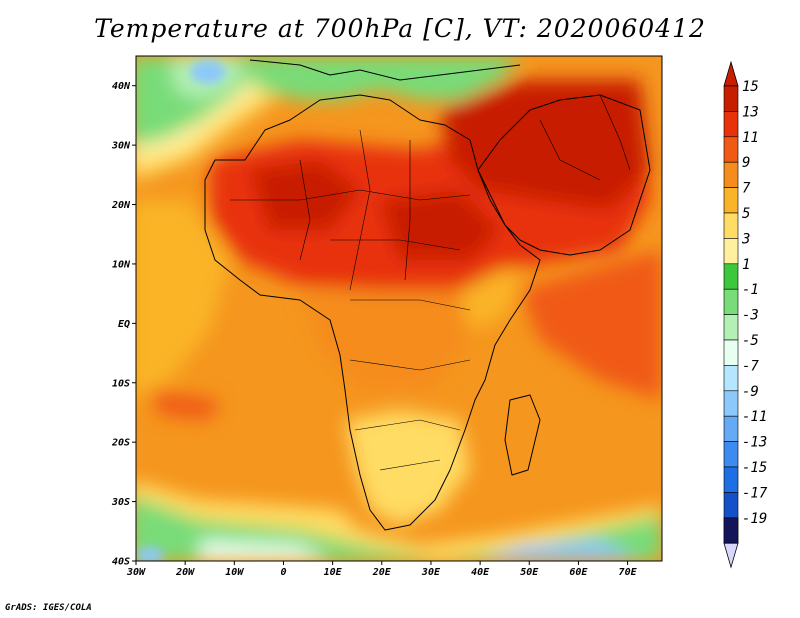 This screenshot has width=800, height=618. I want to click on colorbar-label: 15, so click(750, 87).